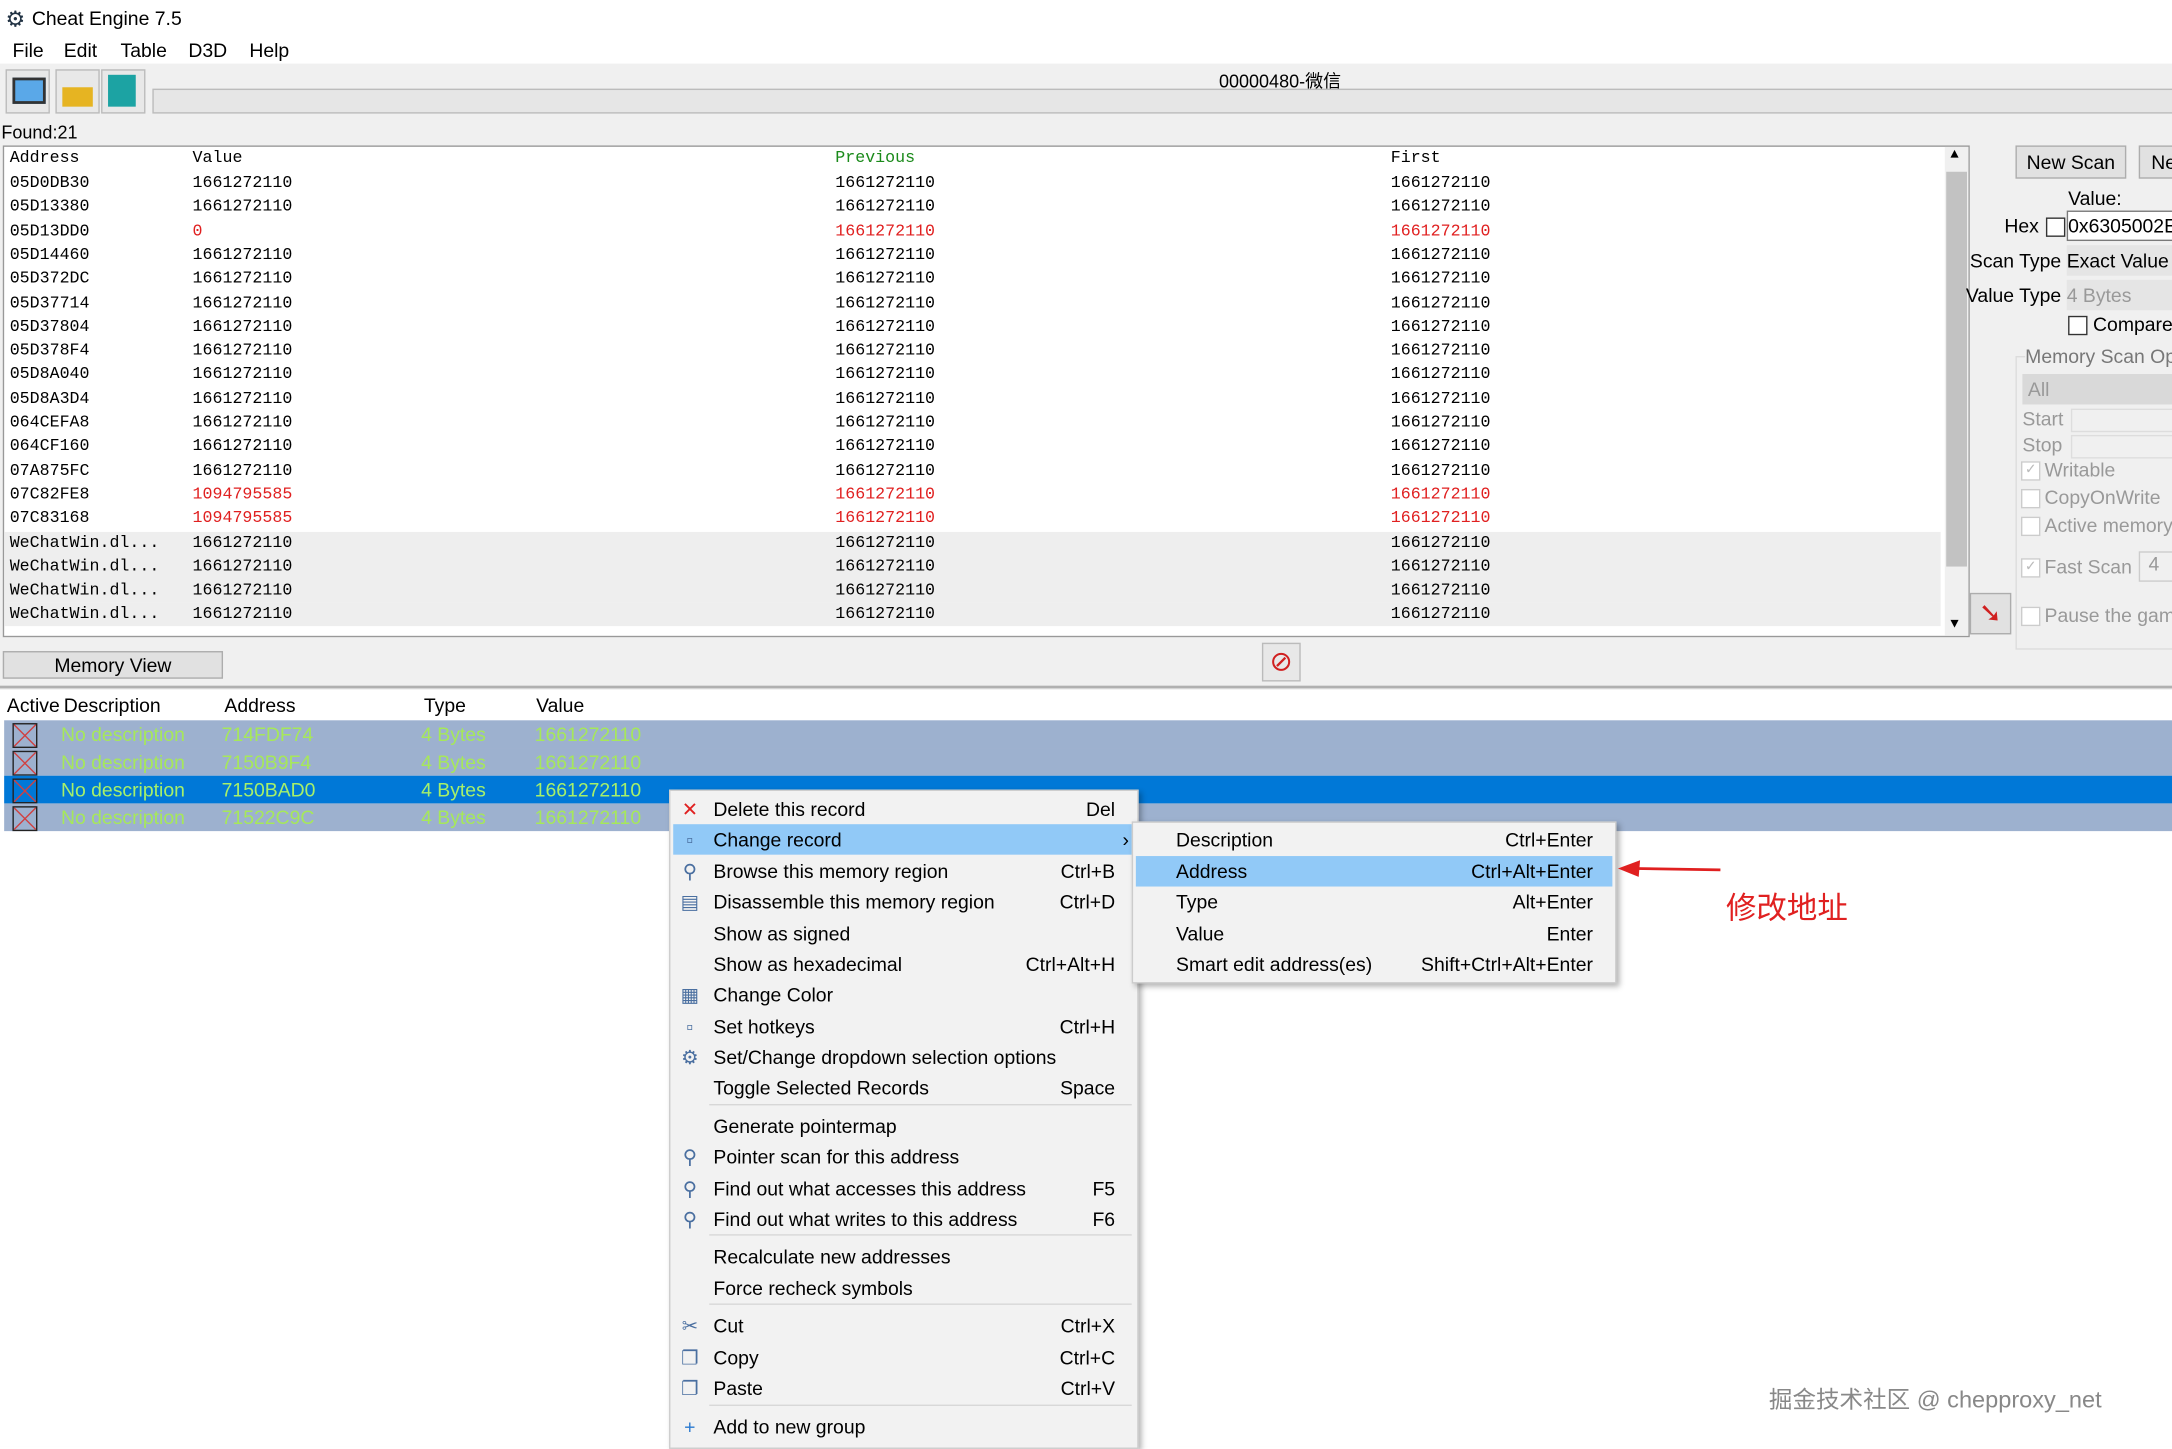 The image size is (2172, 1449). I want to click on fast-scan-checkbox: ✓, so click(2031, 568).